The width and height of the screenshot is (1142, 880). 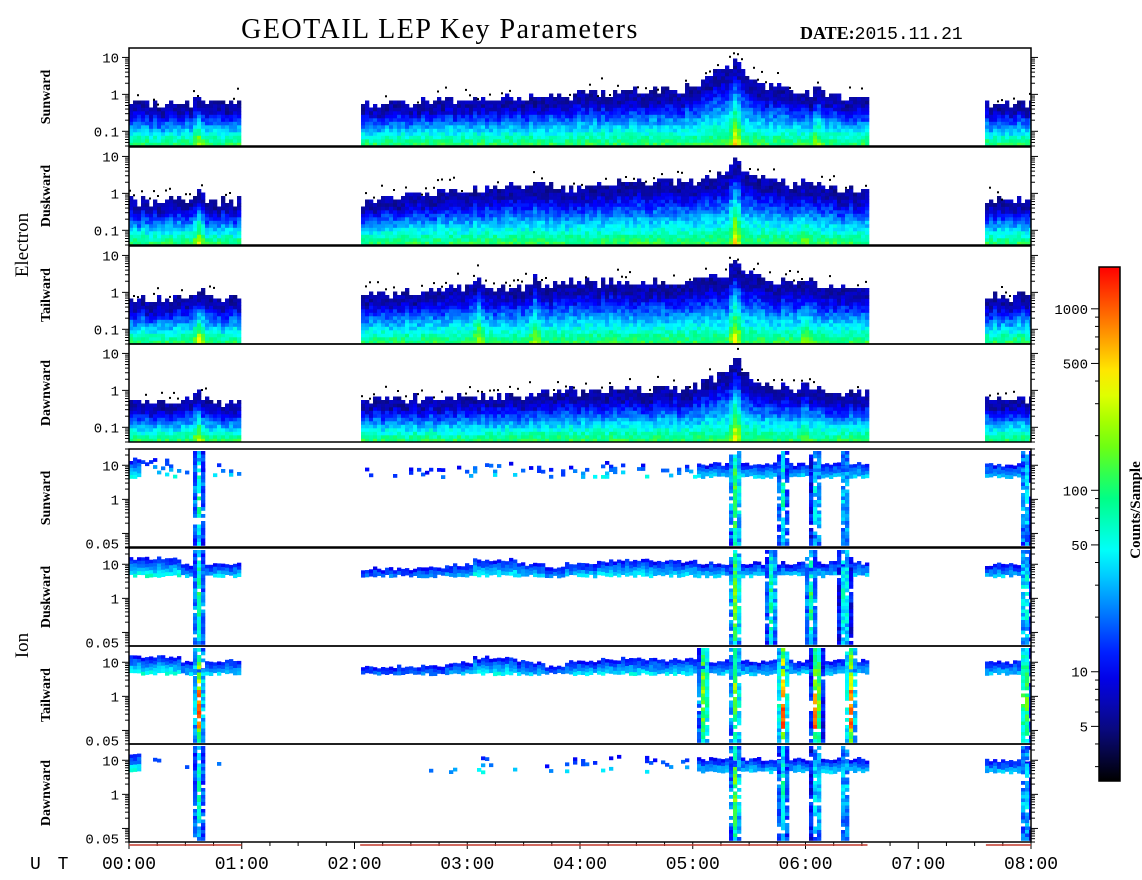 I want to click on panel-ion-duskward: 10 1 0.05 Duskward, so click(x=538, y=600).